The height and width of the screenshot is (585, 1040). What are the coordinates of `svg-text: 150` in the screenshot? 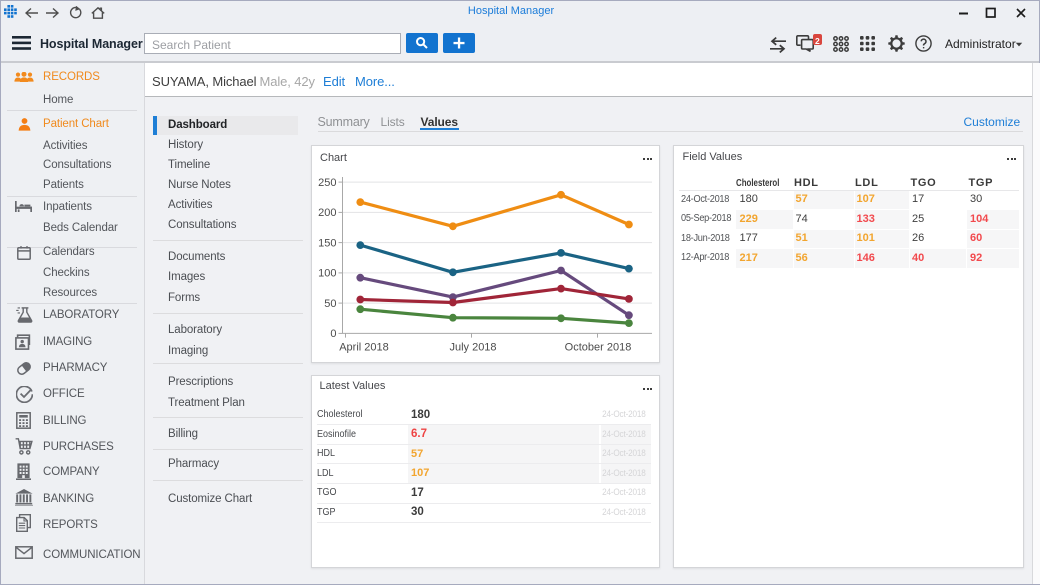 It's located at (327, 243).